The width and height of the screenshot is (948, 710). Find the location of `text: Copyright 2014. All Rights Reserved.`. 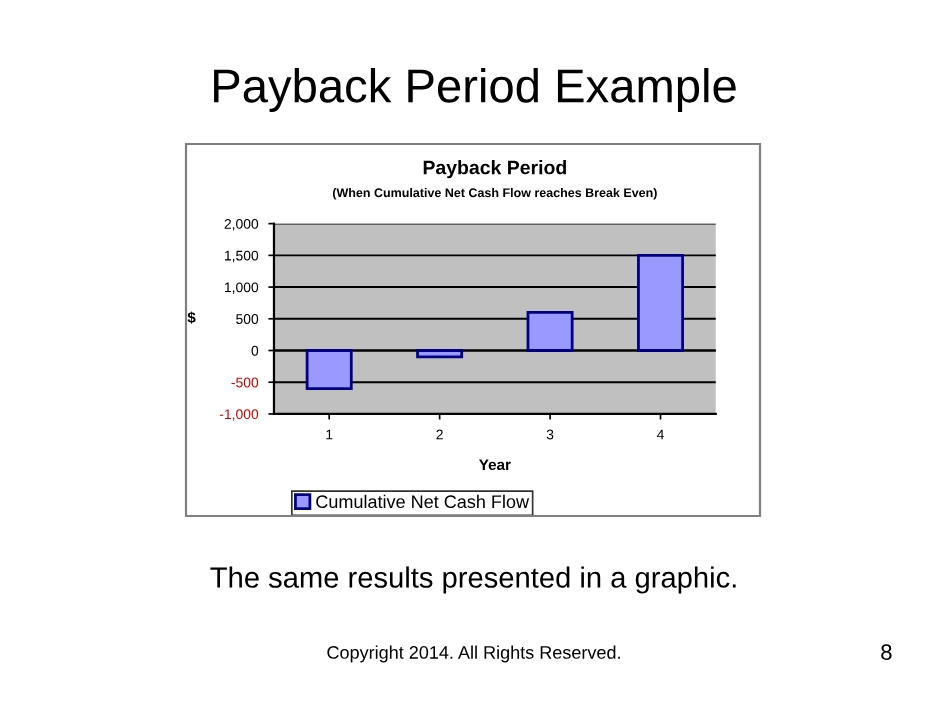

text: Copyright 2014. All Rights Reserved. is located at coordinates (473, 654).